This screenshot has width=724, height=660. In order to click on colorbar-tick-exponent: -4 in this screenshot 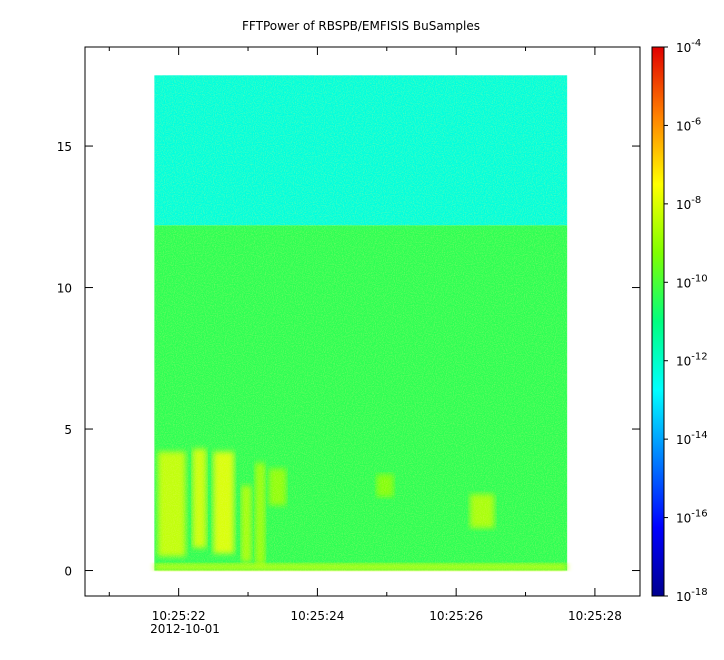, I will do `click(696, 43)`.